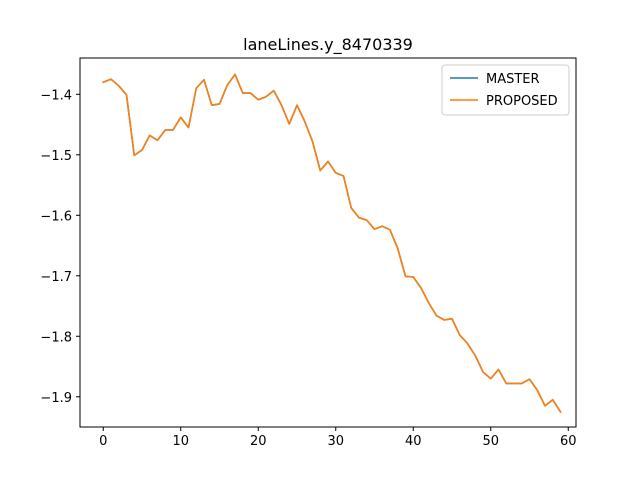  I want to click on y-tick-label: −1.7, so click(56, 277).